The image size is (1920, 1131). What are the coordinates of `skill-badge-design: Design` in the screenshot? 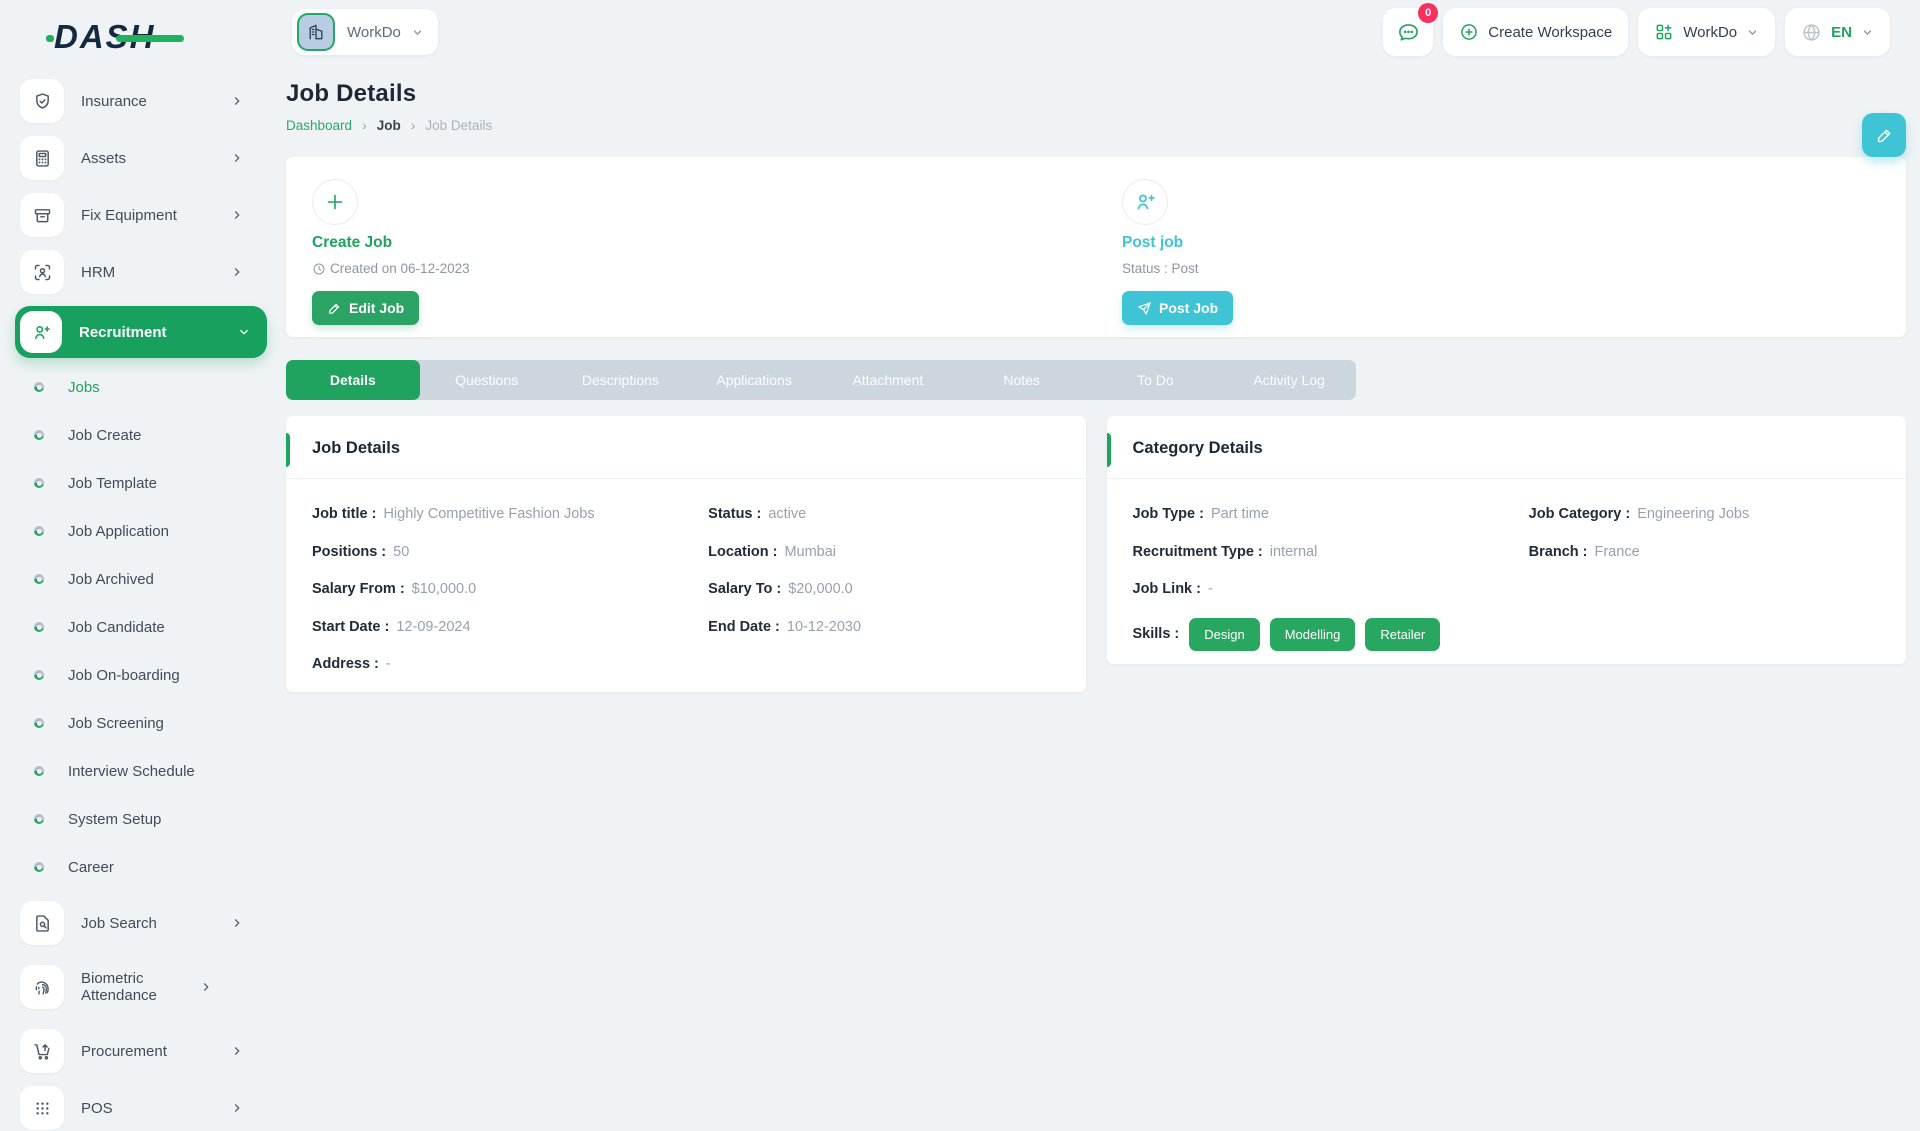 It's located at (1224, 634).